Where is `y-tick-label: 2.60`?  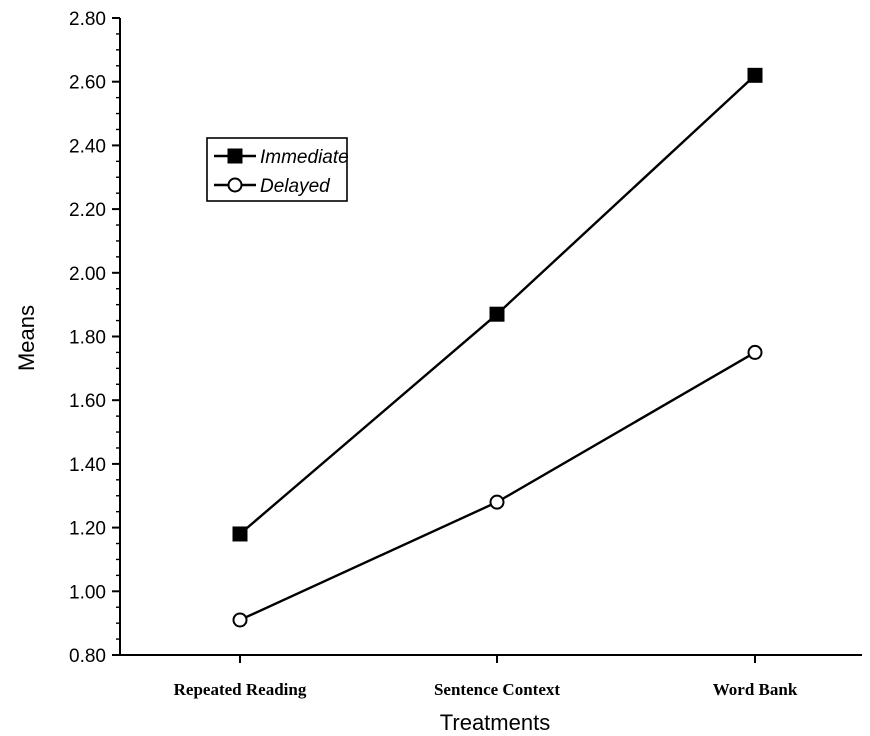
y-tick-label: 2.60 is located at coordinates (87, 83).